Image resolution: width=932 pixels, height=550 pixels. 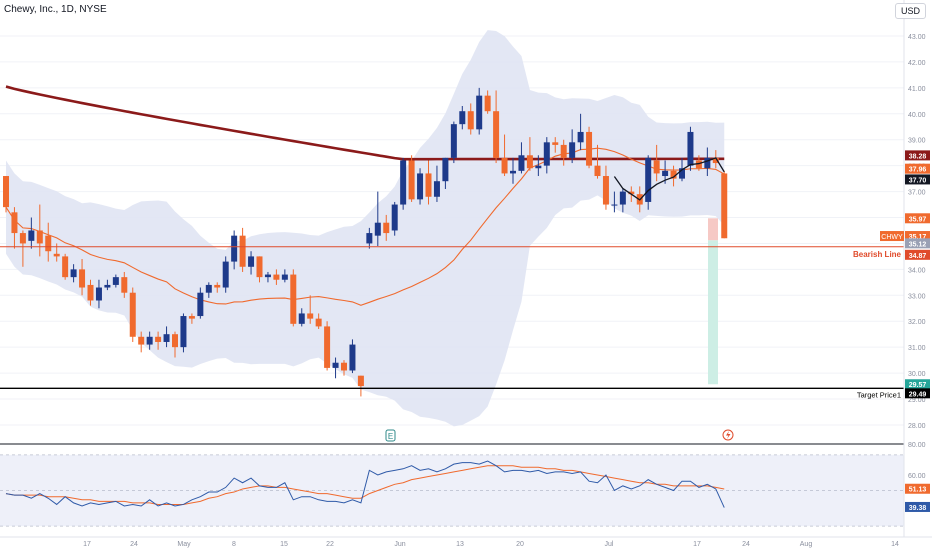 What do you see at coordinates (910, 11) in the screenshot?
I see `currency-button: USD` at bounding box center [910, 11].